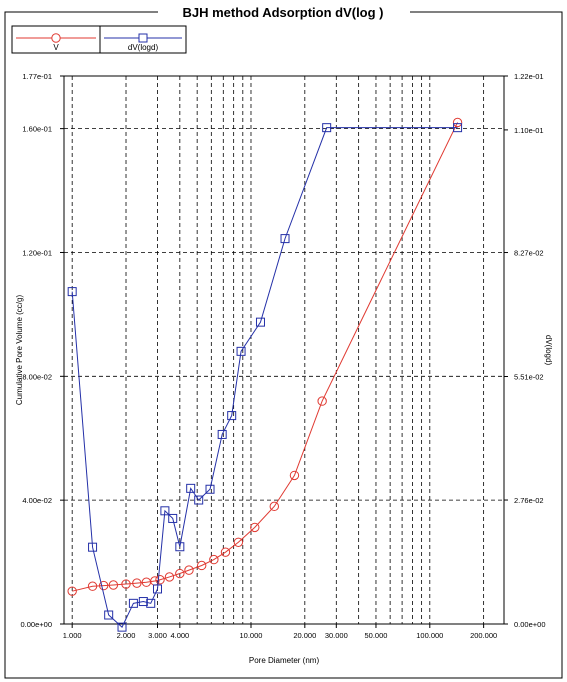 The width and height of the screenshot is (567, 682). Describe the element at coordinates (56, 47) in the screenshot. I see `legend-label-v: V` at that location.